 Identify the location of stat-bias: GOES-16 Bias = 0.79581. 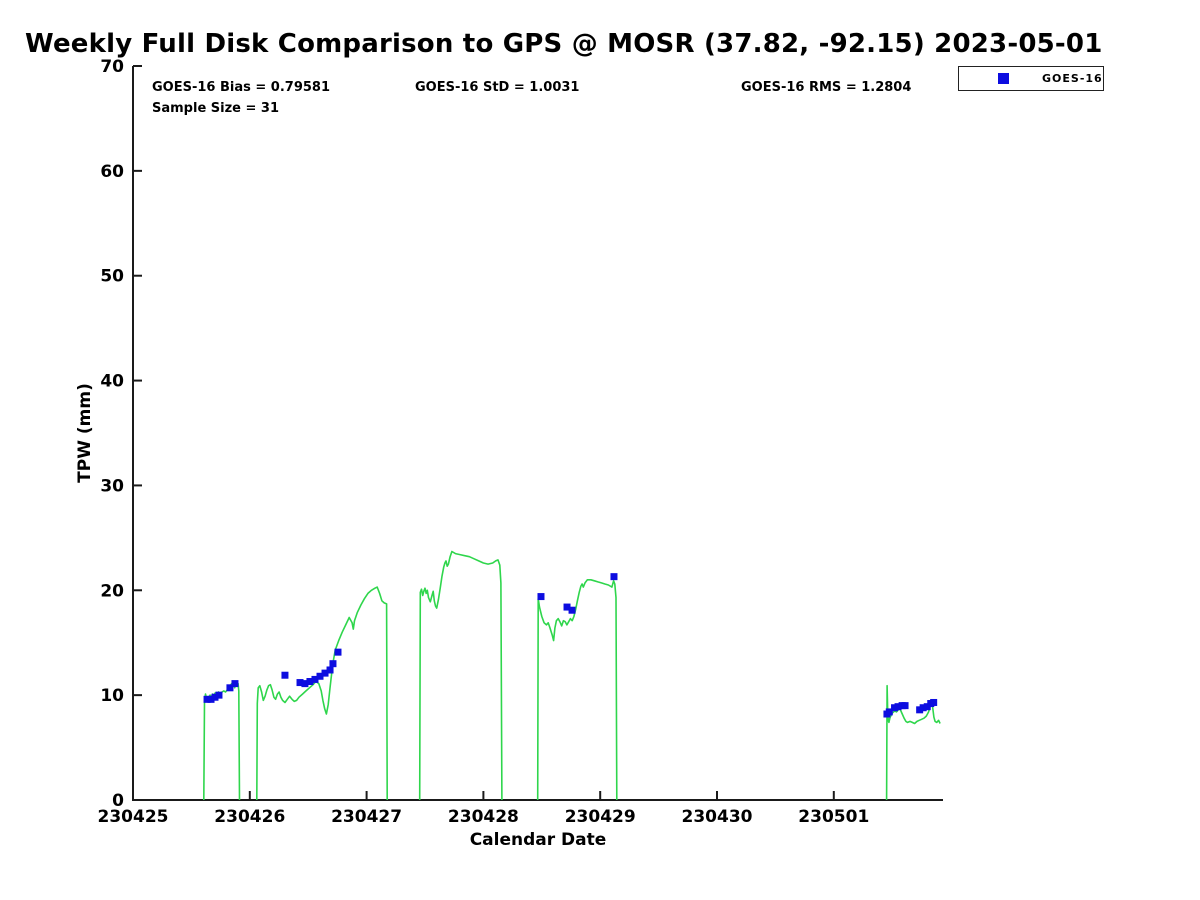
(241, 87).